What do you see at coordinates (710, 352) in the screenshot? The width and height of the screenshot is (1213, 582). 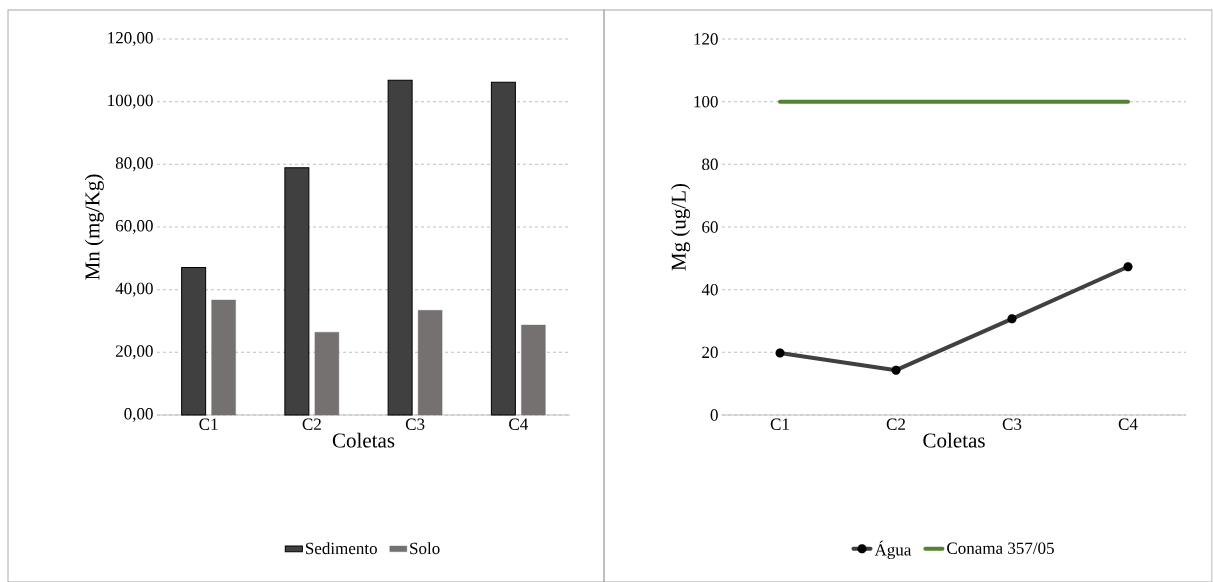 I see `y-tick-label: 20` at bounding box center [710, 352].